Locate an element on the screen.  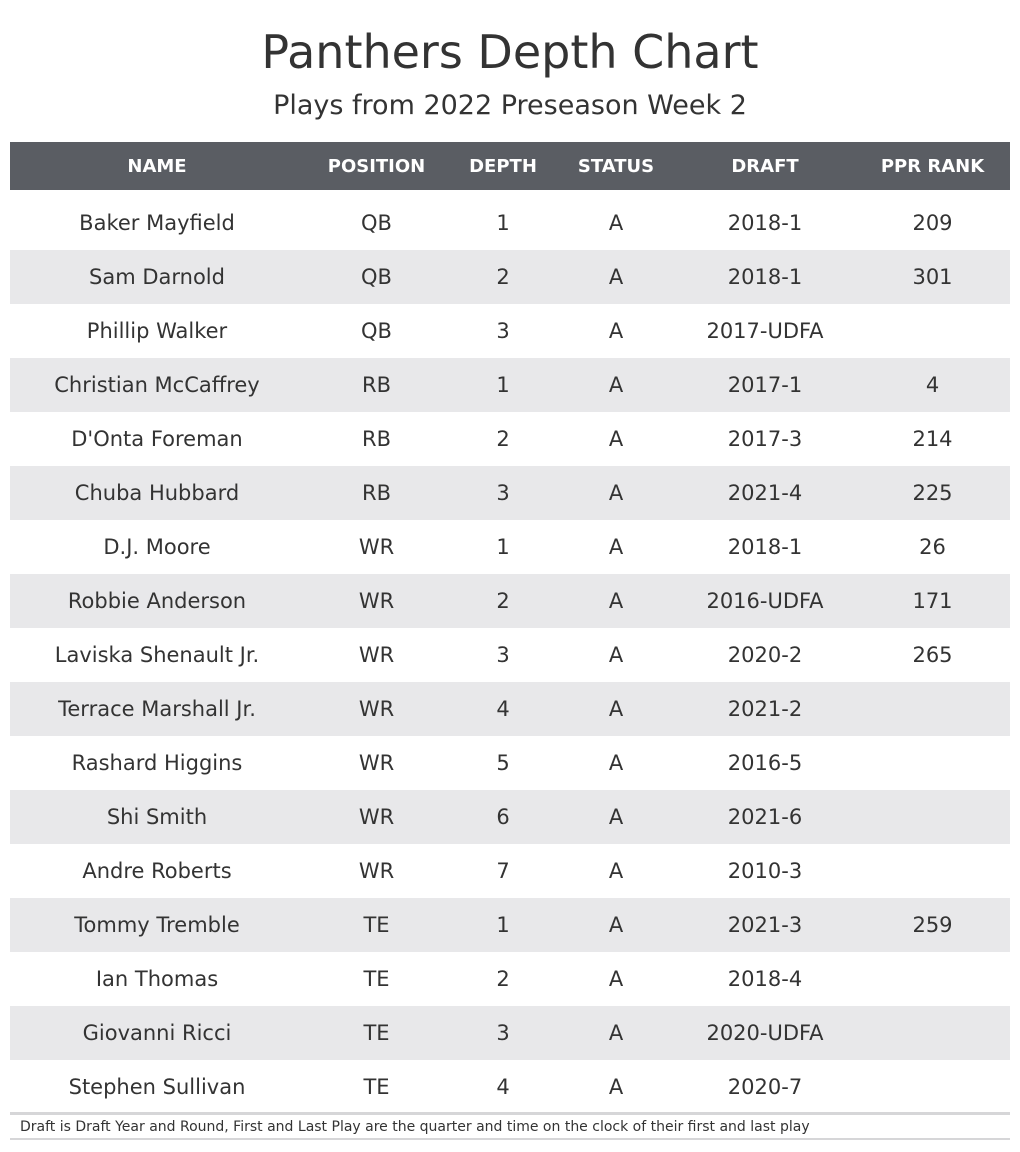
player-name-cell: D.J. Moore is located at coordinates (157, 547).